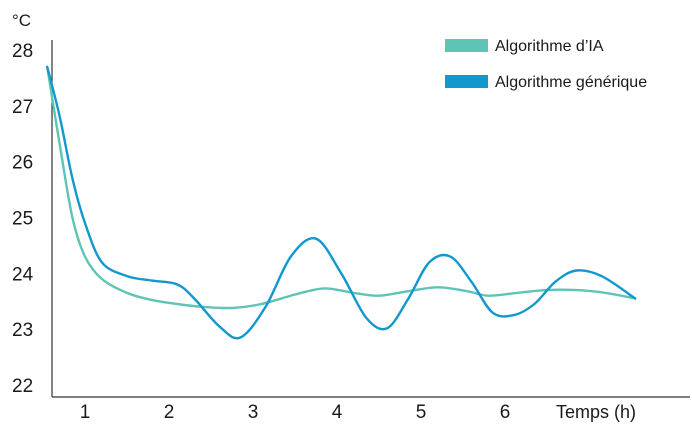 This screenshot has height=425, width=692. Describe the element at coordinates (22, 219) in the screenshot. I see `y-tick-label-25: 25` at that location.